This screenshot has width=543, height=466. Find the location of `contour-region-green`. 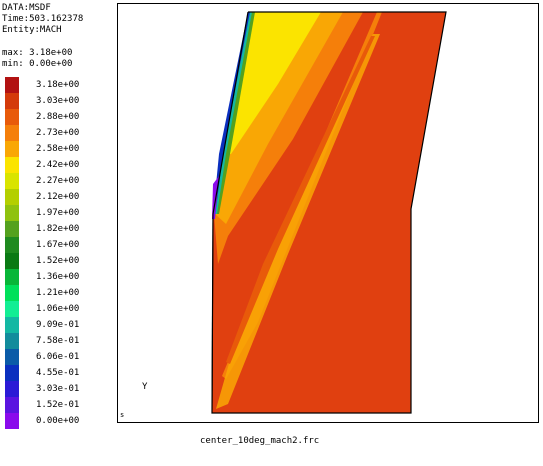

contour-region-green is located at coordinates (235, 113).